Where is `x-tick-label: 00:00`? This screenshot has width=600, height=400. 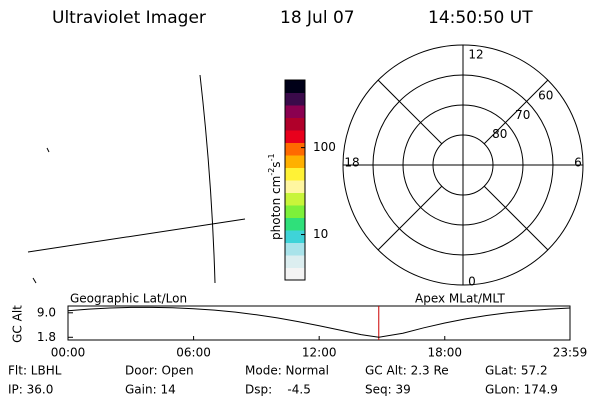
x-tick-label: 00:00 is located at coordinates (68, 353).